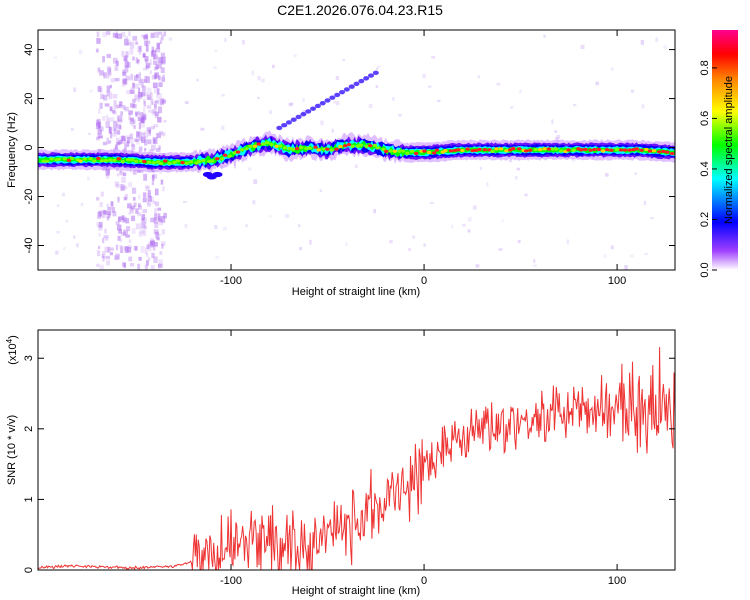 The height and width of the screenshot is (600, 750). I want to click on y-tick-label: -40, so click(29, 246).